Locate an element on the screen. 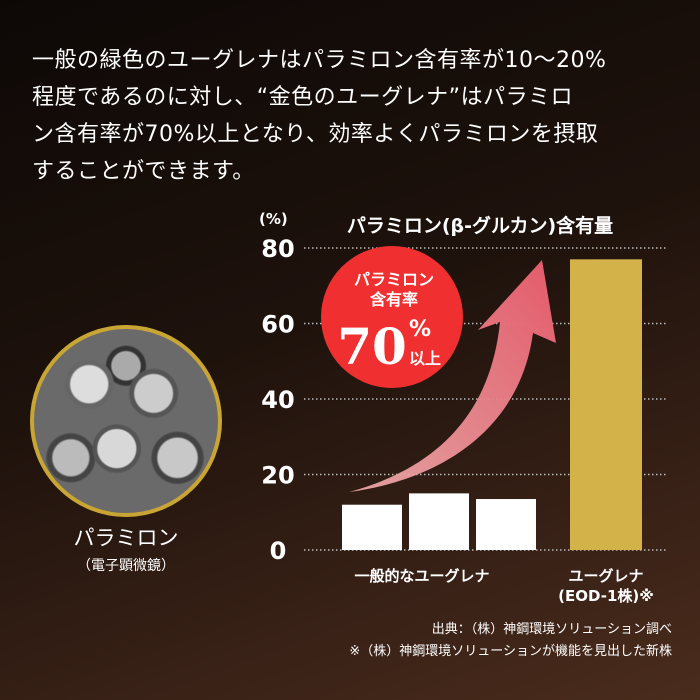 This screenshot has width=700, height=700. paramylon-microscope-photo is located at coordinates (126, 421).